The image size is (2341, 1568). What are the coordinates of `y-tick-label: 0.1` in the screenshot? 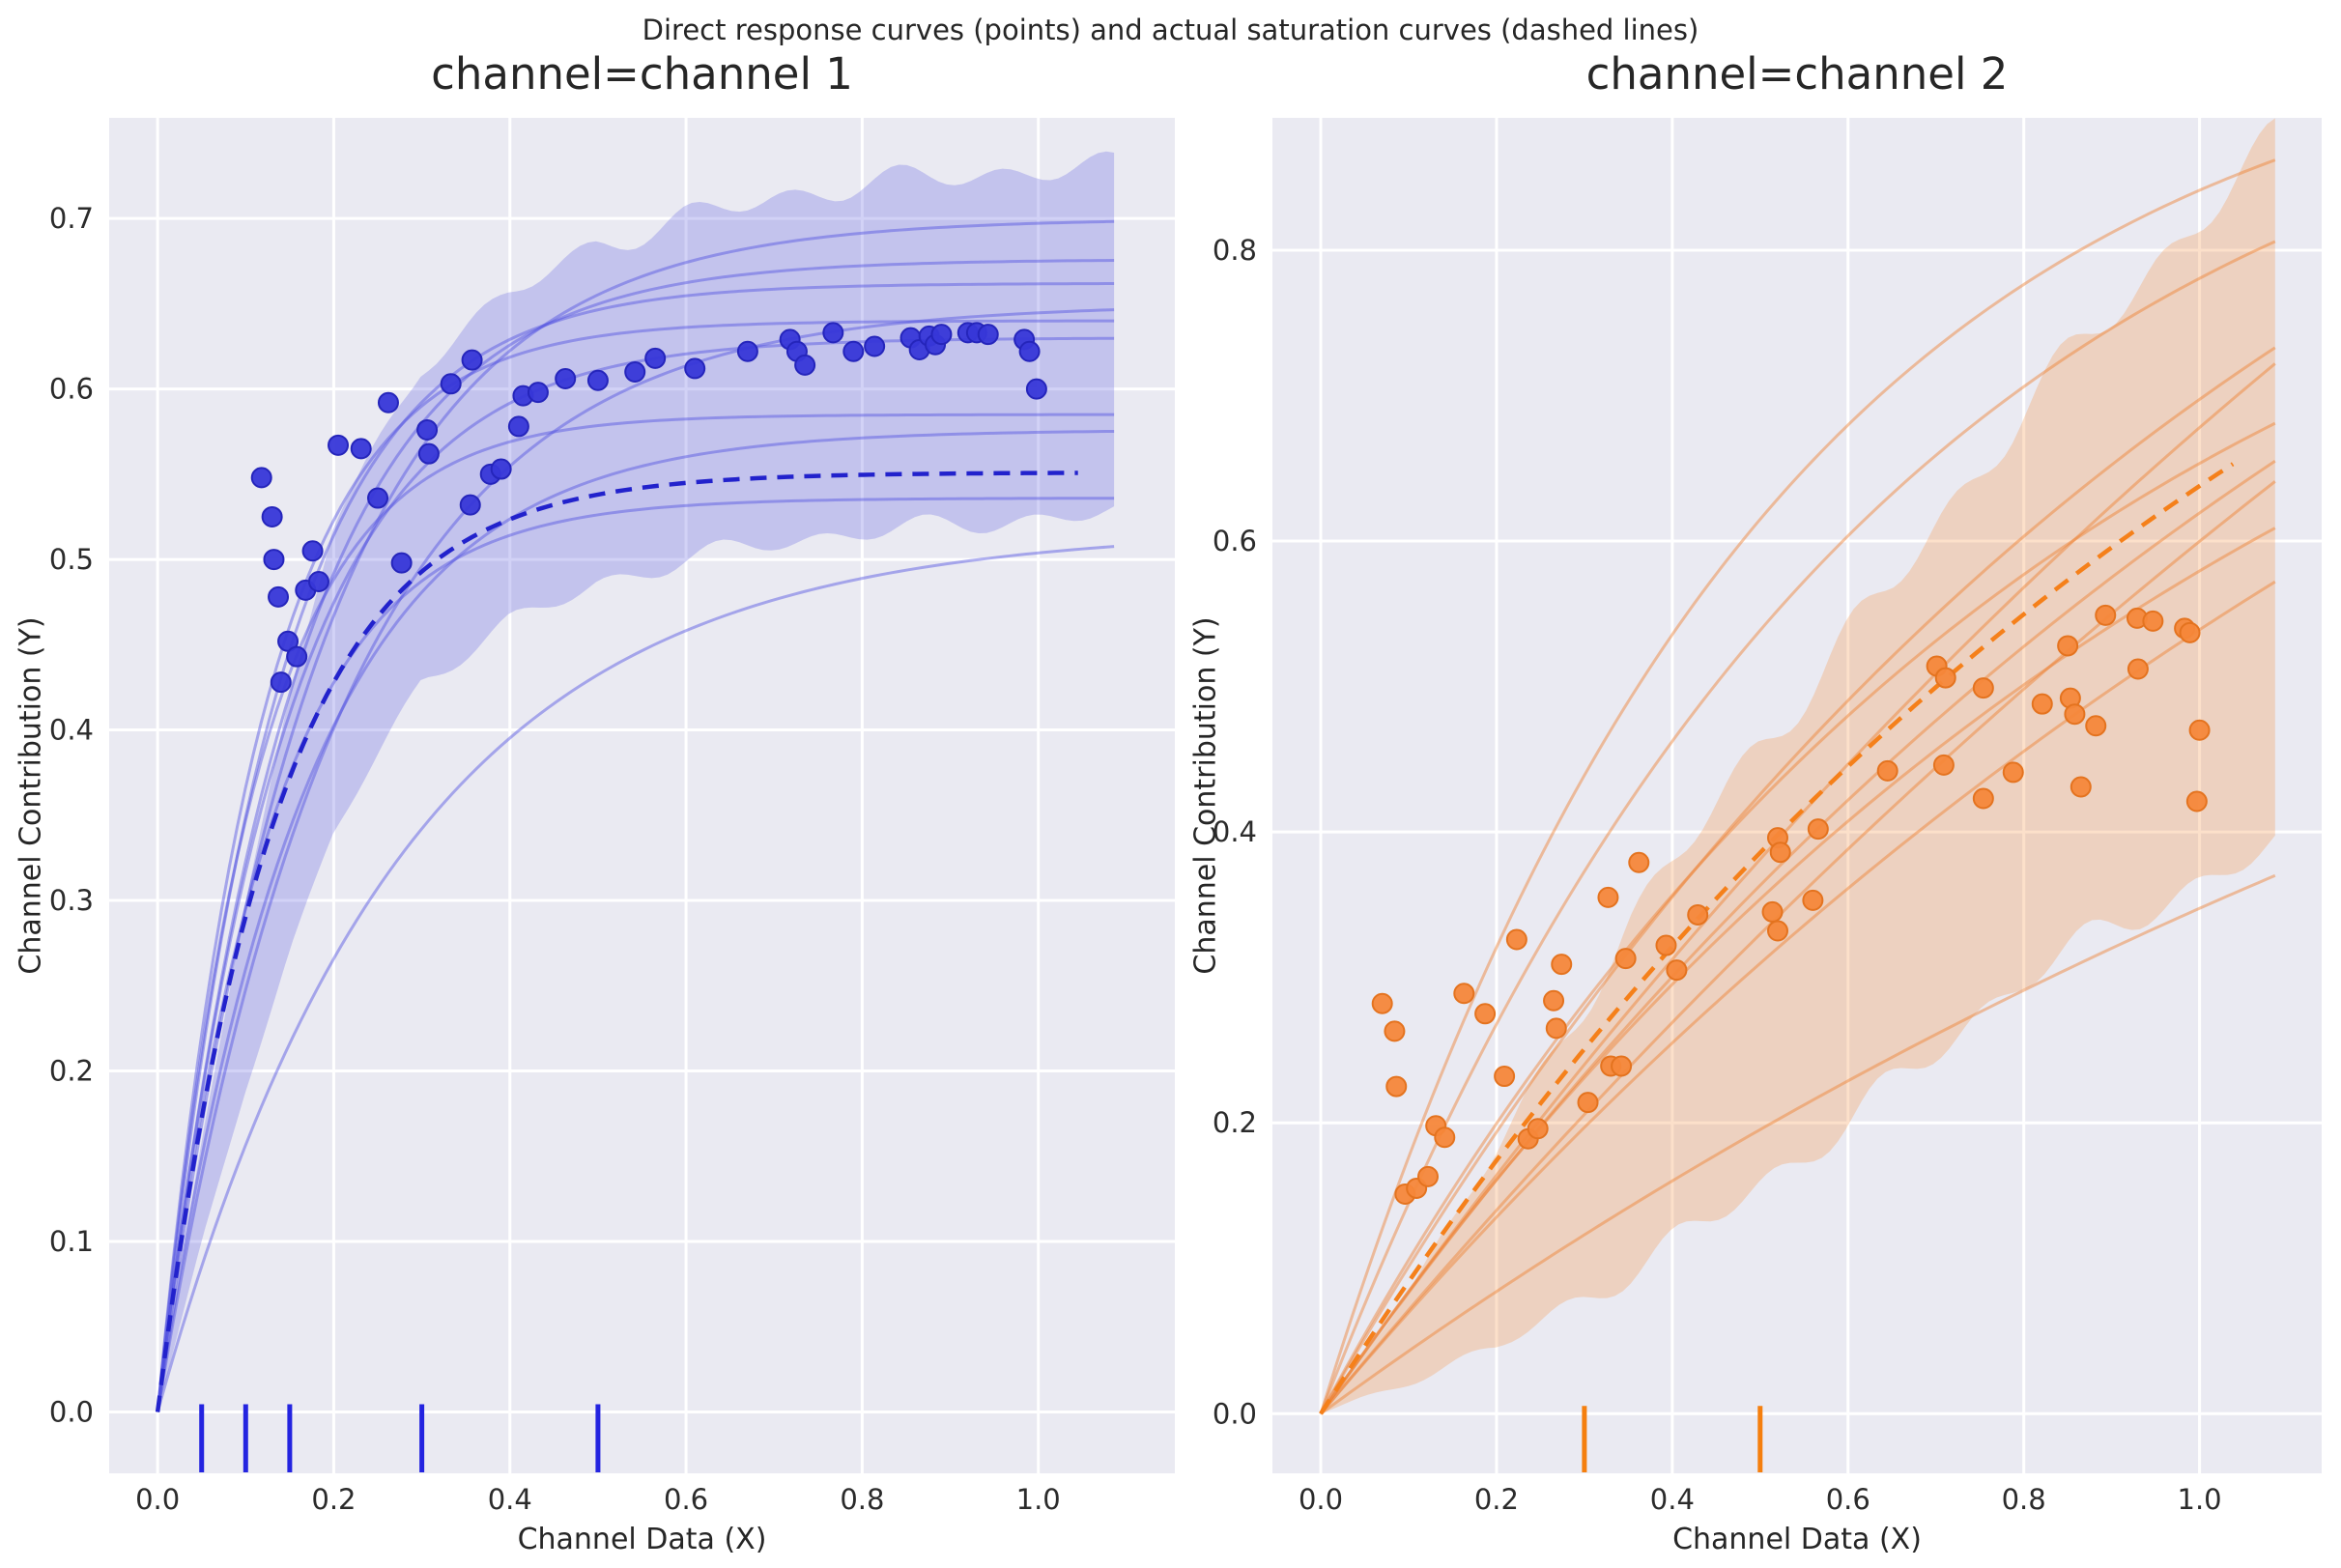 It's located at (72, 1241).